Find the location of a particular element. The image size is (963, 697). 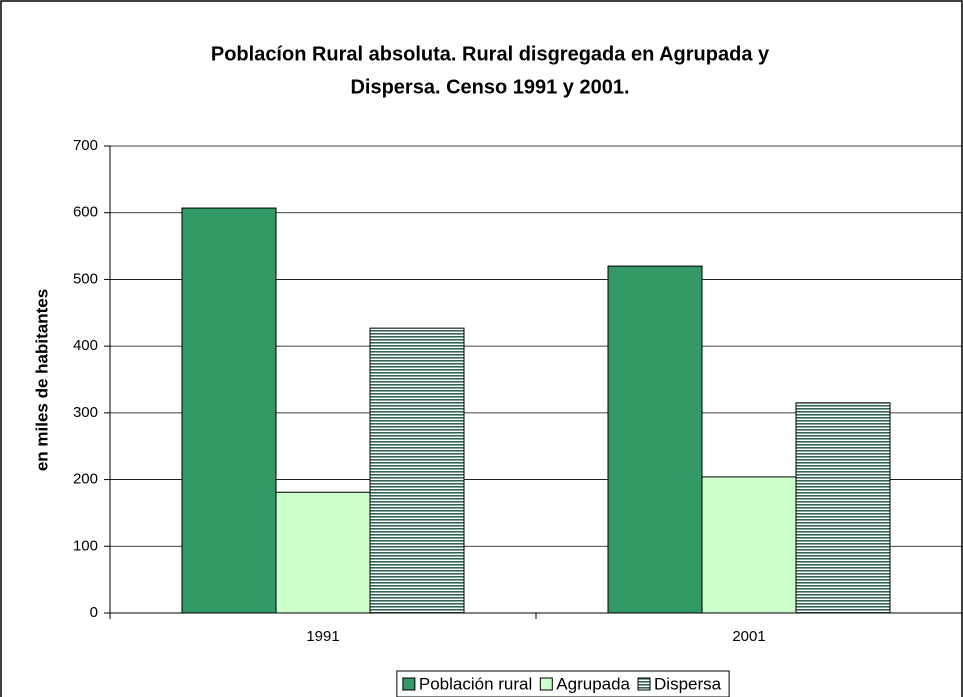

legend-label: Población rural is located at coordinates (475, 683).